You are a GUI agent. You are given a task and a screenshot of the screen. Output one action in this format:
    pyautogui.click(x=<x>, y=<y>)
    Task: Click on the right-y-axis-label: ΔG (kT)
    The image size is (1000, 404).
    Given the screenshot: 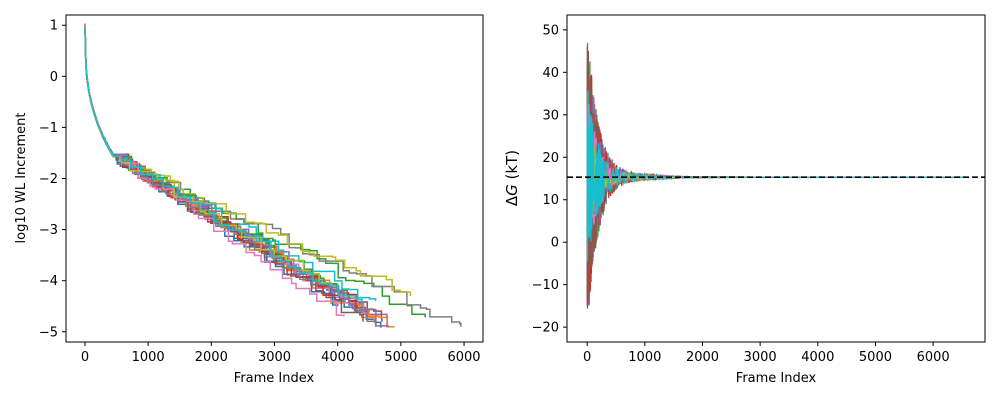 What is the action you would take?
    pyautogui.click(x=512, y=178)
    